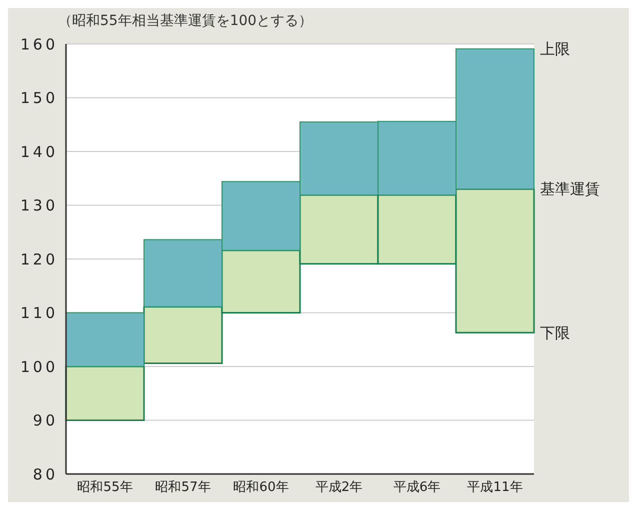 The width and height of the screenshot is (637, 515). Describe the element at coordinates (39, 259) in the screenshot. I see `y-tick-label: 120` at that location.